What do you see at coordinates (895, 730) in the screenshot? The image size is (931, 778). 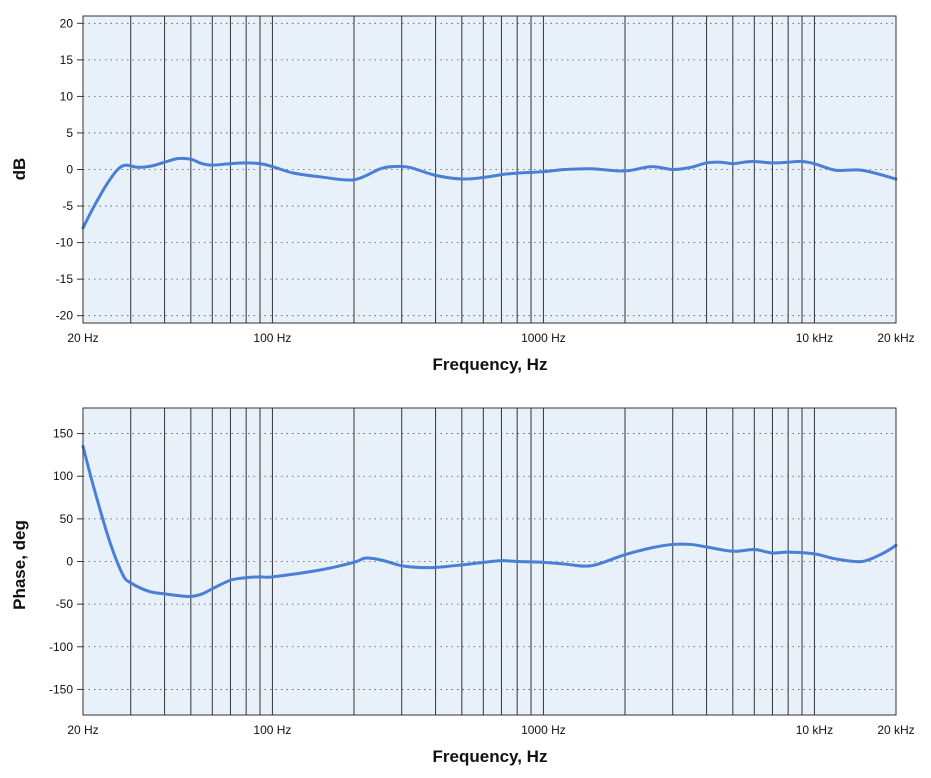 I see `phase-x-tick-label: 20 kHz` at bounding box center [895, 730].